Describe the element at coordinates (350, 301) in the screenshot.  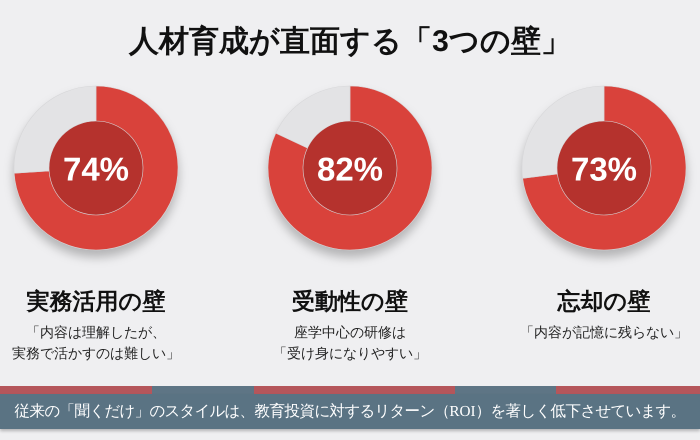
I see `text: 受動性の壁` at that location.